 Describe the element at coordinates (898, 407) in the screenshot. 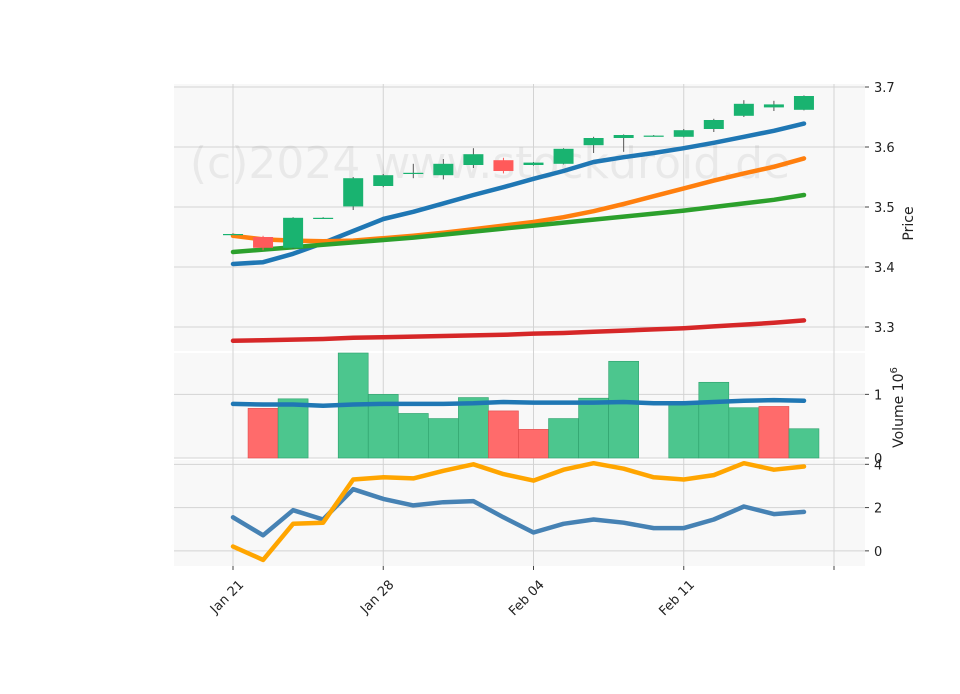

I see `volume-axis-title: Volume 106` at that location.